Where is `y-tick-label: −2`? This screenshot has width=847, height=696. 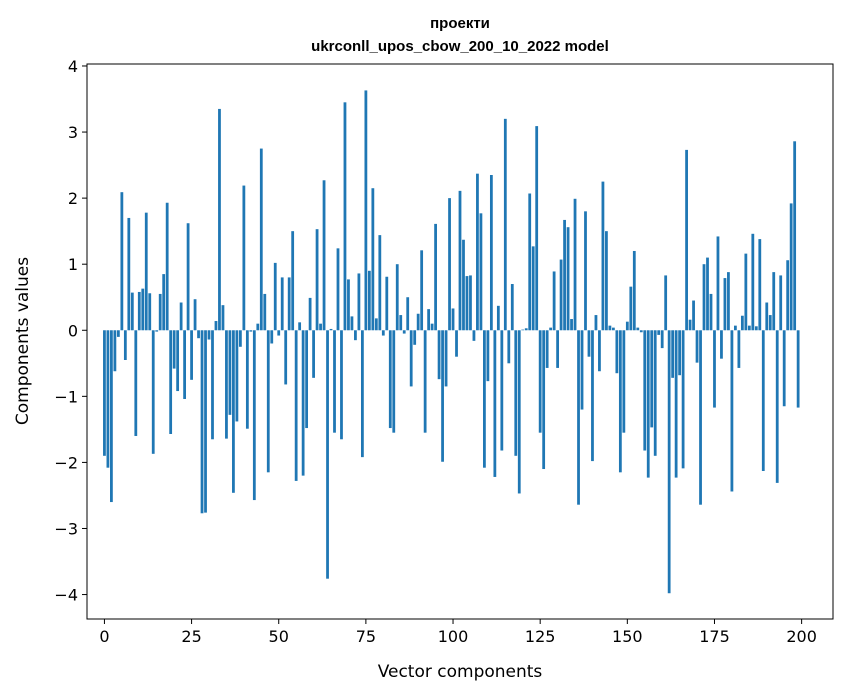 y-tick-label: −2 is located at coordinates (66, 462).